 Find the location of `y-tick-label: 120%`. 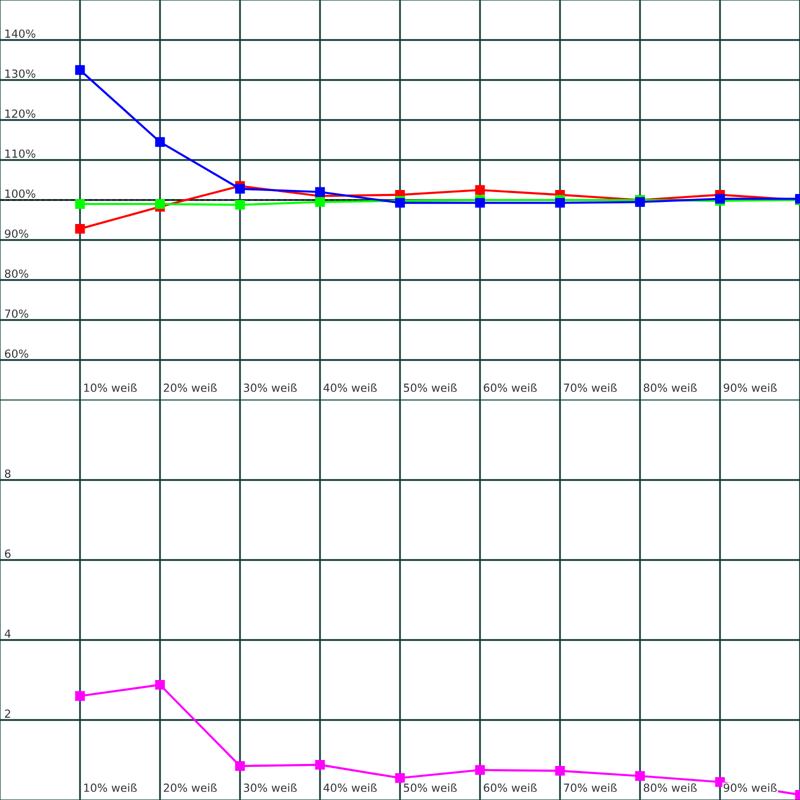

y-tick-label: 120% is located at coordinates (20, 113).